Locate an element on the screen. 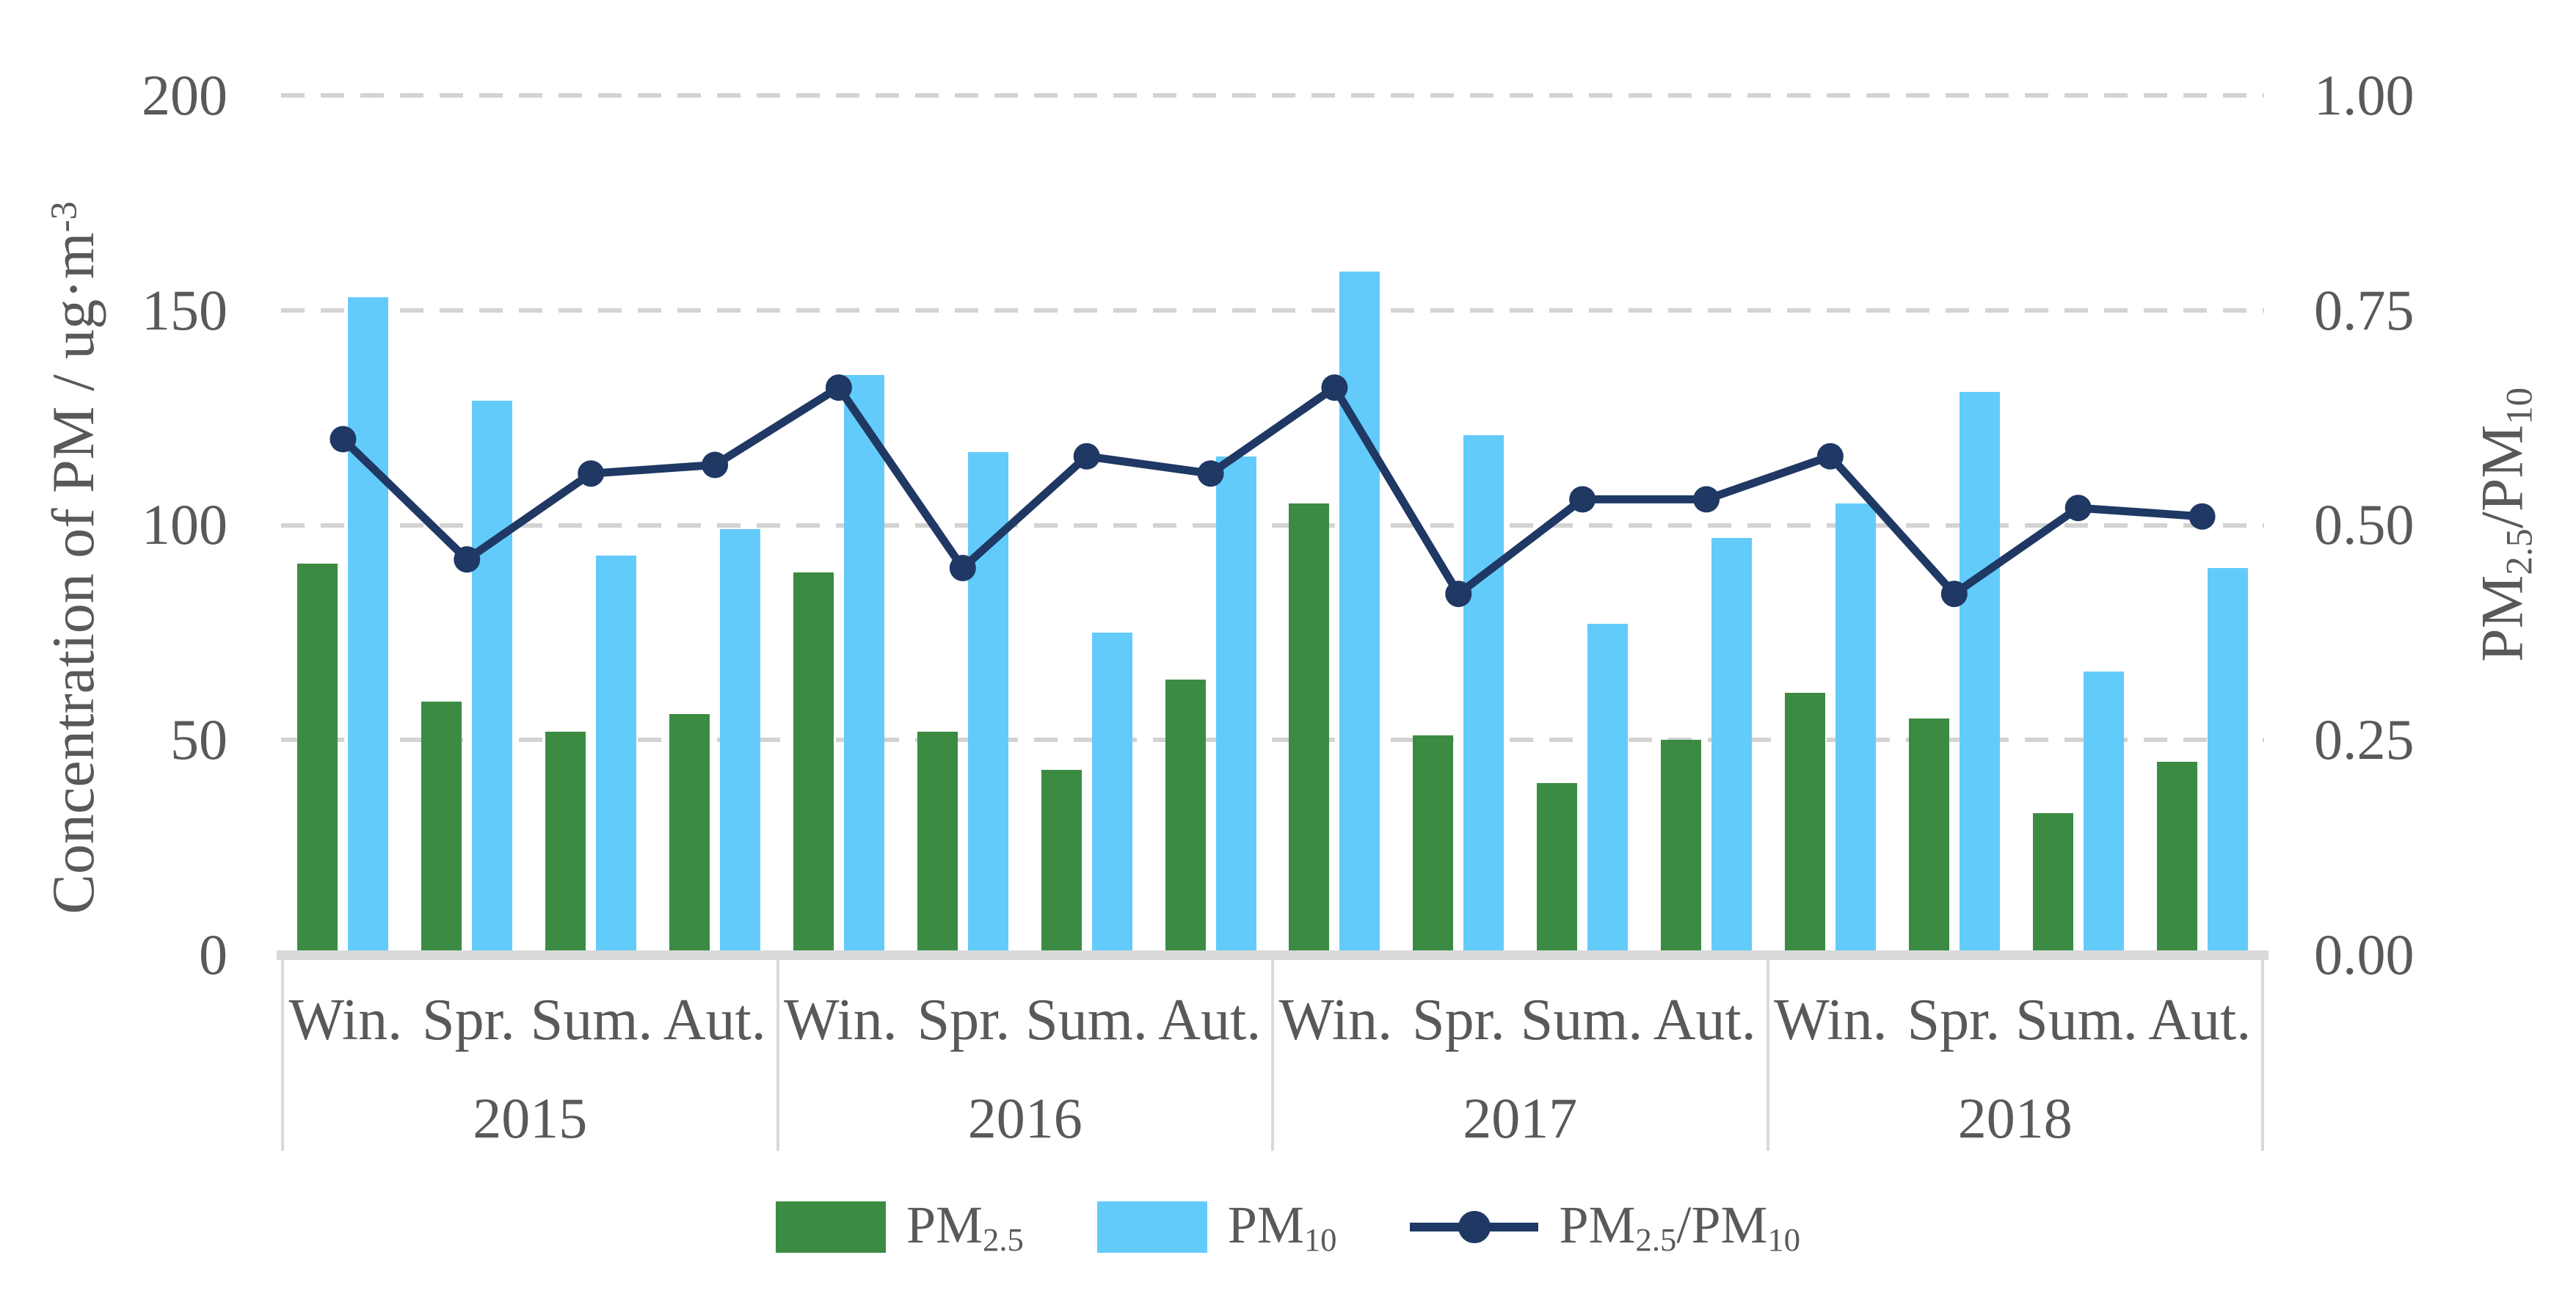  pm10-bar-2017 Aut. is located at coordinates (1732, 746).